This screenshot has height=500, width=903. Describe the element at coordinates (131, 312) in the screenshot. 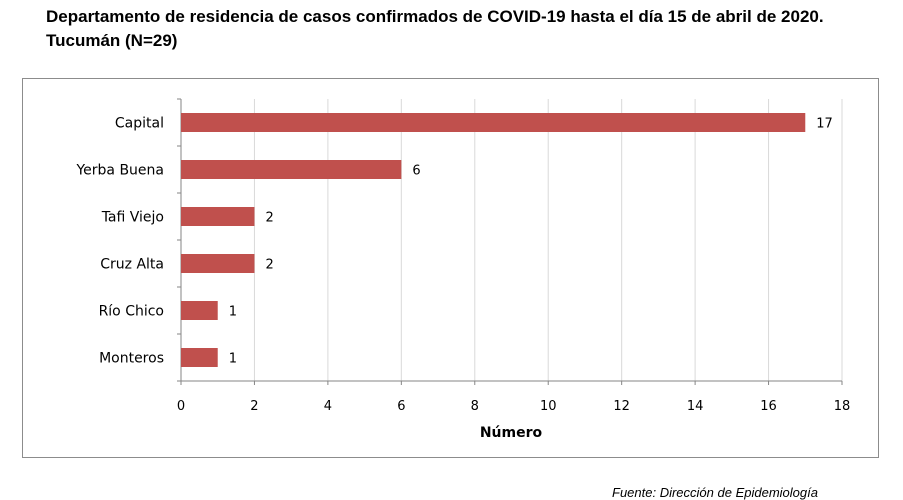

I see `category-label: Río Chico` at that location.